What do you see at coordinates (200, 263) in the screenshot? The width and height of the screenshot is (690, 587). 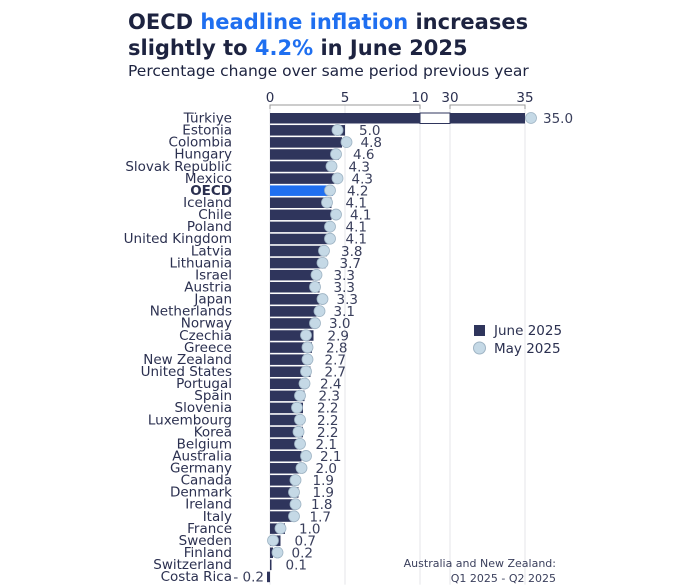 I see `category-label: Lithuania` at bounding box center [200, 263].